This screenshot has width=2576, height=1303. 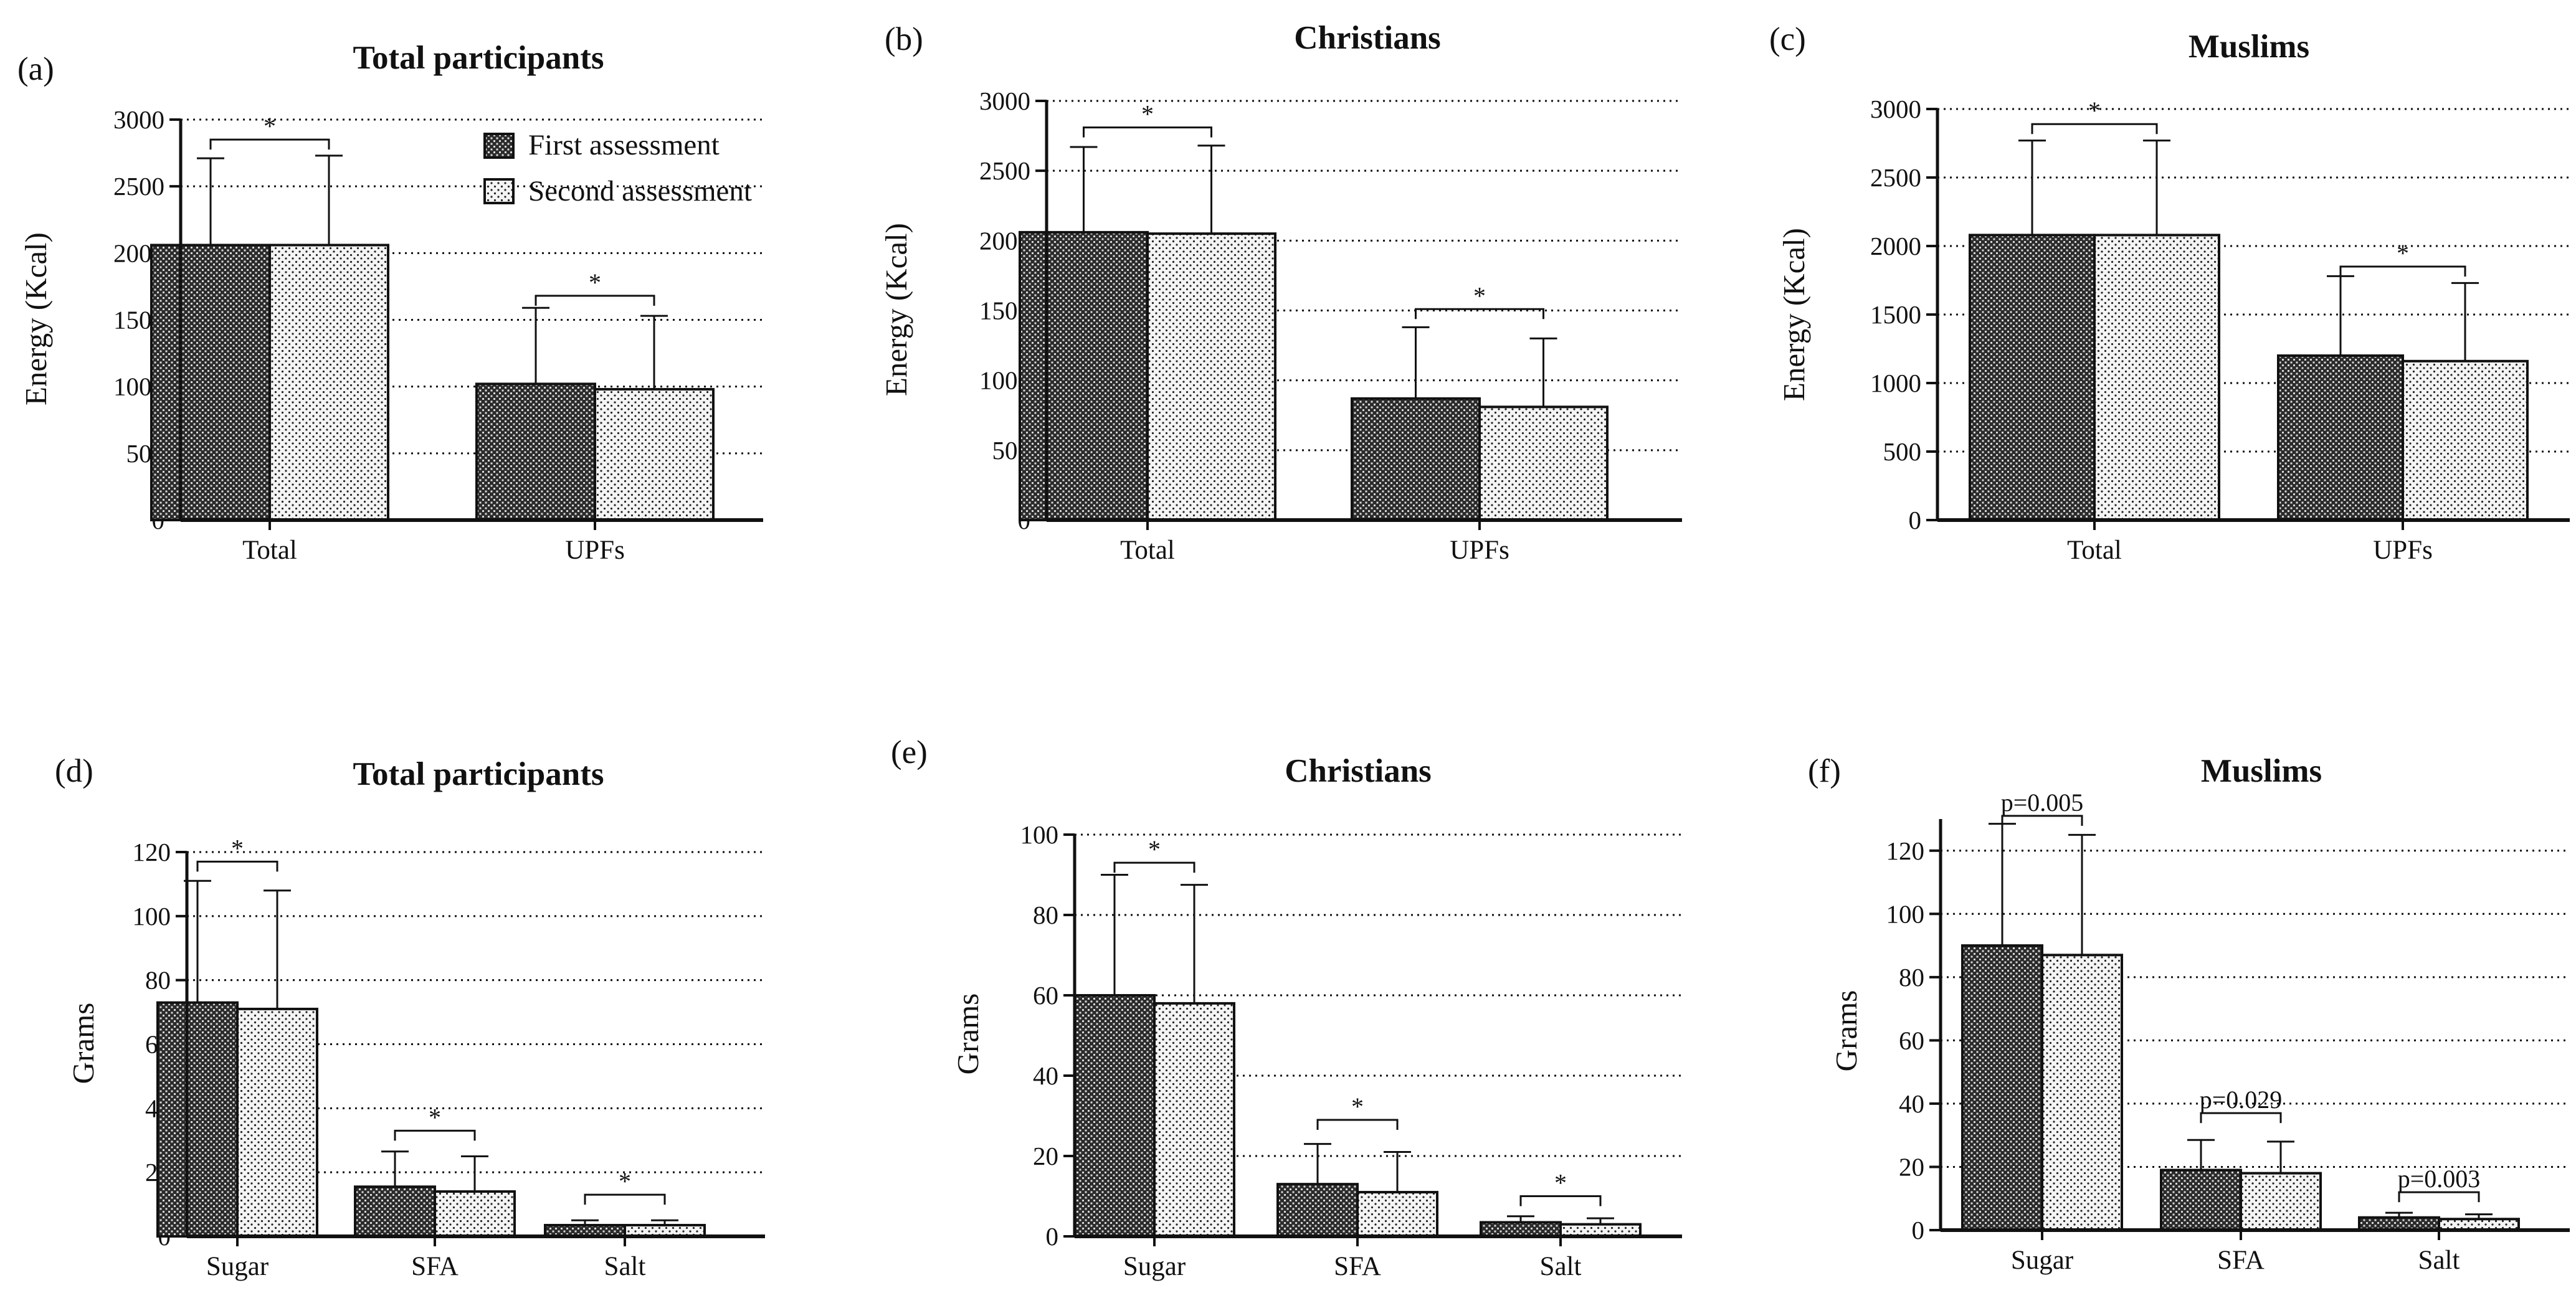 What do you see at coordinates (1351, 1050) in the screenshot?
I see `panel-e-plot: 0 20 40 60 80 100 Sugar * SFA * Salt *` at bounding box center [1351, 1050].